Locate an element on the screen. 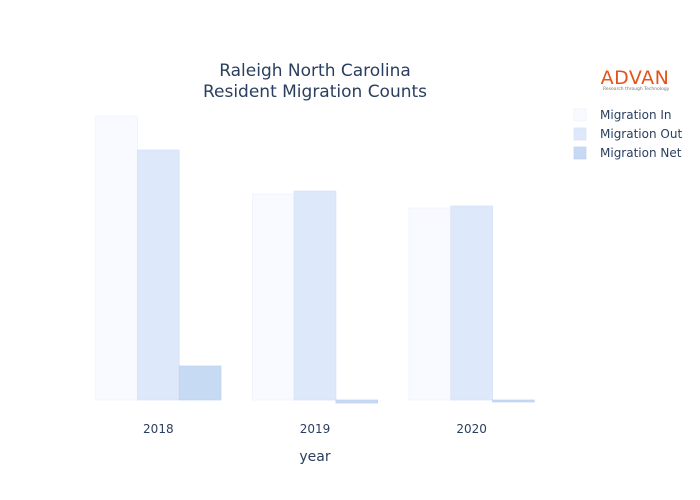 The height and width of the screenshot is (500, 700). advan-logo-wordmark: ADVAN is located at coordinates (635, 78).